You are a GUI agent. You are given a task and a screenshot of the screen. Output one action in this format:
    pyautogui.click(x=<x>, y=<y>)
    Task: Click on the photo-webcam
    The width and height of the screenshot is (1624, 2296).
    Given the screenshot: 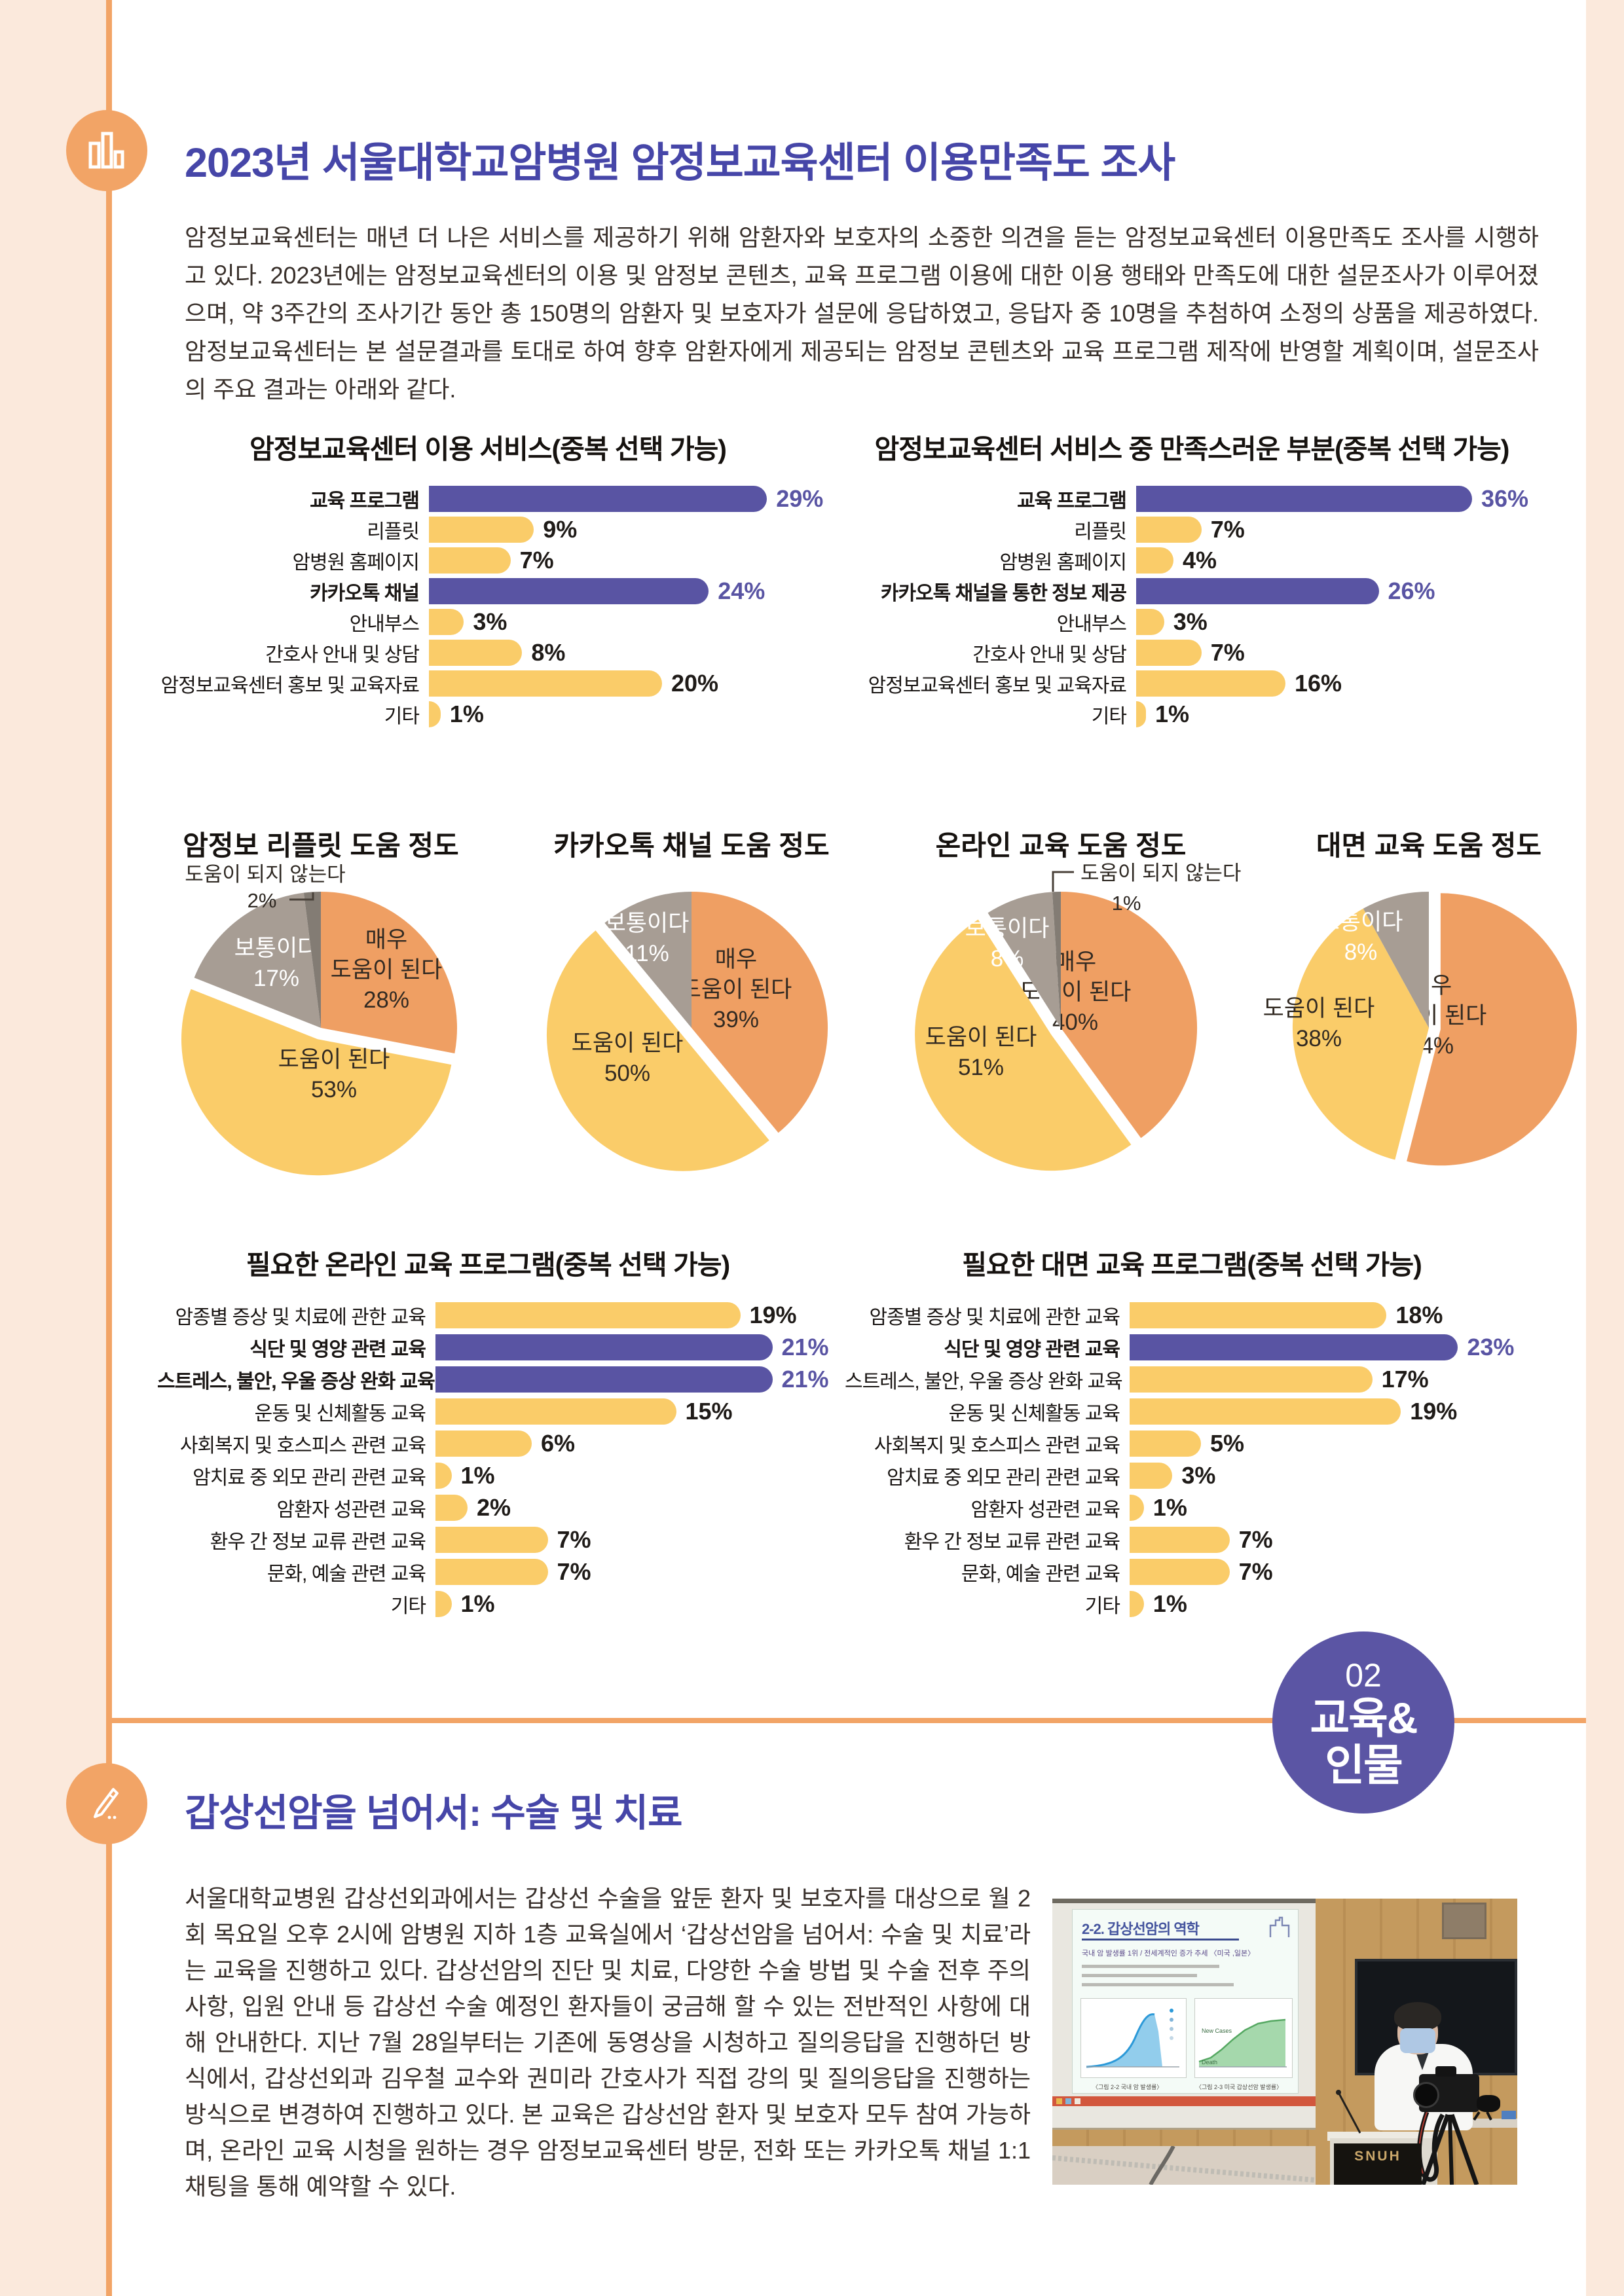 What is the action you would take?
    pyautogui.click(x=1488, y=2103)
    